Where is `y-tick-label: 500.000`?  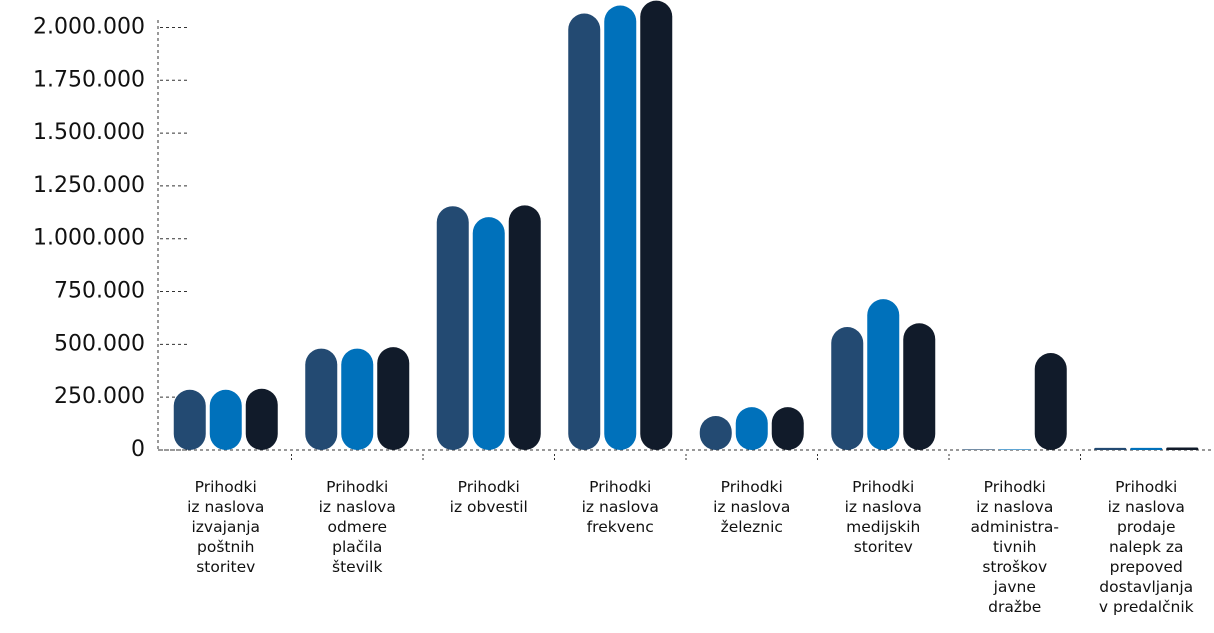
y-tick-label: 500.000 is located at coordinates (99, 343).